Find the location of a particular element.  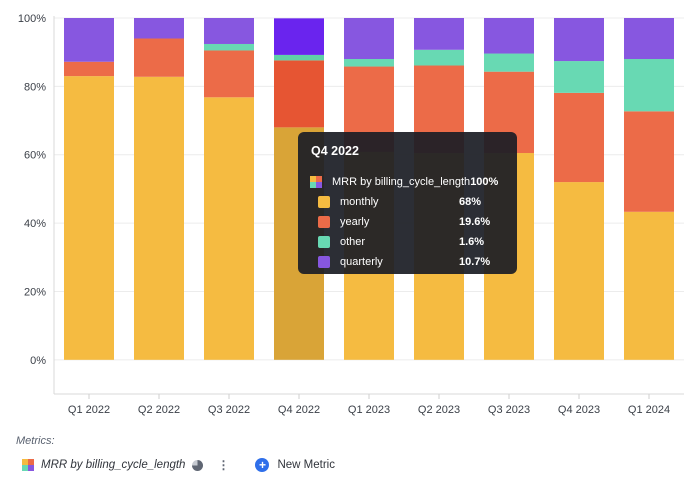

y-tick-label: 40% is located at coordinates (35, 224).